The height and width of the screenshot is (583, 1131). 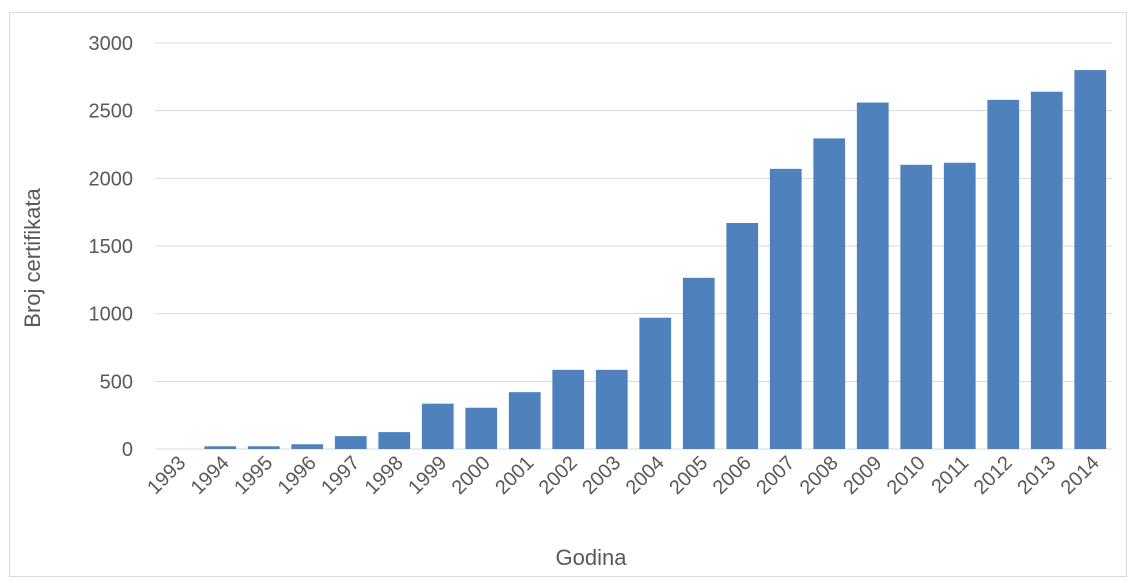 I want to click on y-tick-label: 3000, so click(x=111, y=44).